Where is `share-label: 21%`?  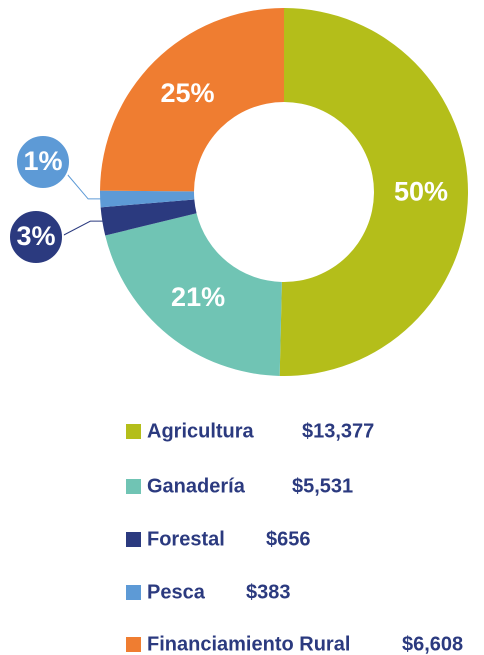
share-label: 21% is located at coordinates (198, 297).